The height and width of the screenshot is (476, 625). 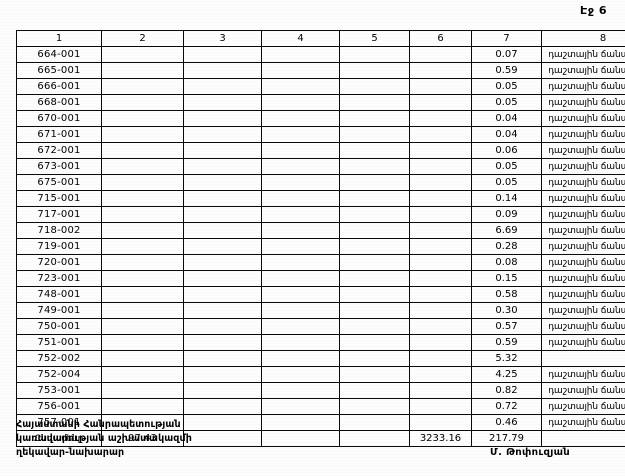 What do you see at coordinates (59, 150) in the screenshot?
I see `cell-col1: 672-001` at bounding box center [59, 150].